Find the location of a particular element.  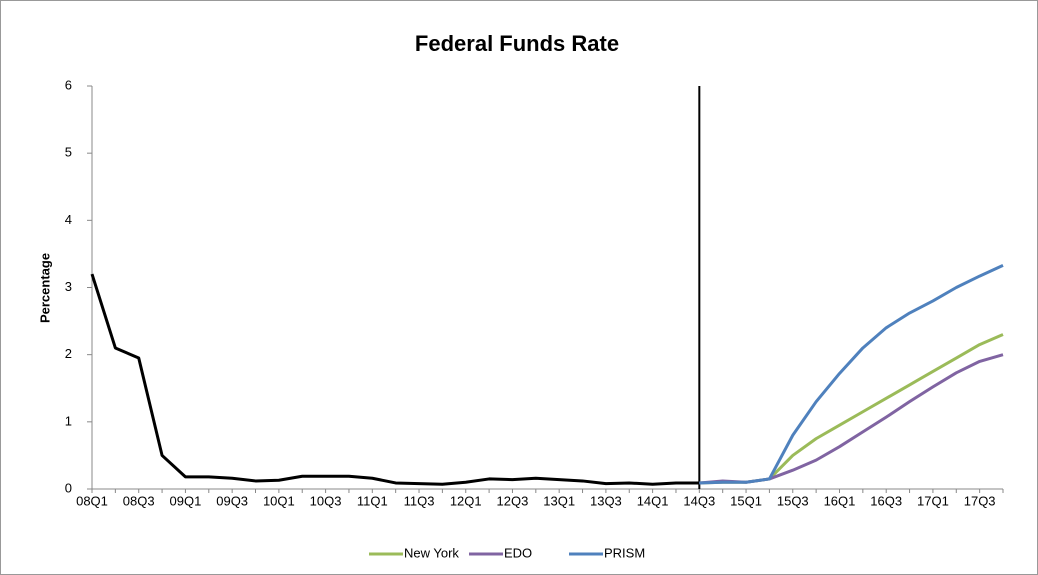

y-tick-label: 3 is located at coordinates (68, 286).